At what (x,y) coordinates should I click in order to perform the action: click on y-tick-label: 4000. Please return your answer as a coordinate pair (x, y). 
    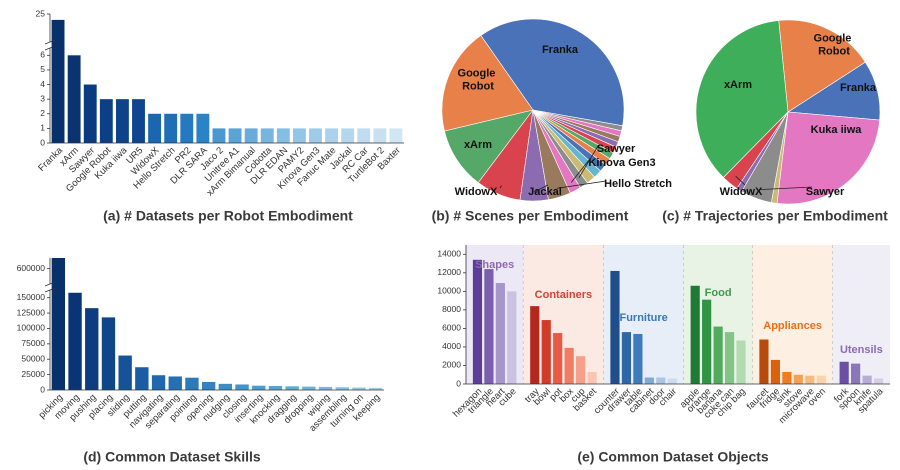
    Looking at the image, I should click on (451, 346).